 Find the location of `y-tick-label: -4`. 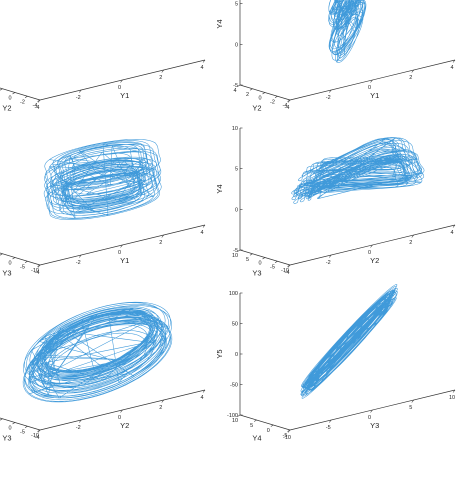

y-tick-label: -4 is located at coordinates (35, 106).